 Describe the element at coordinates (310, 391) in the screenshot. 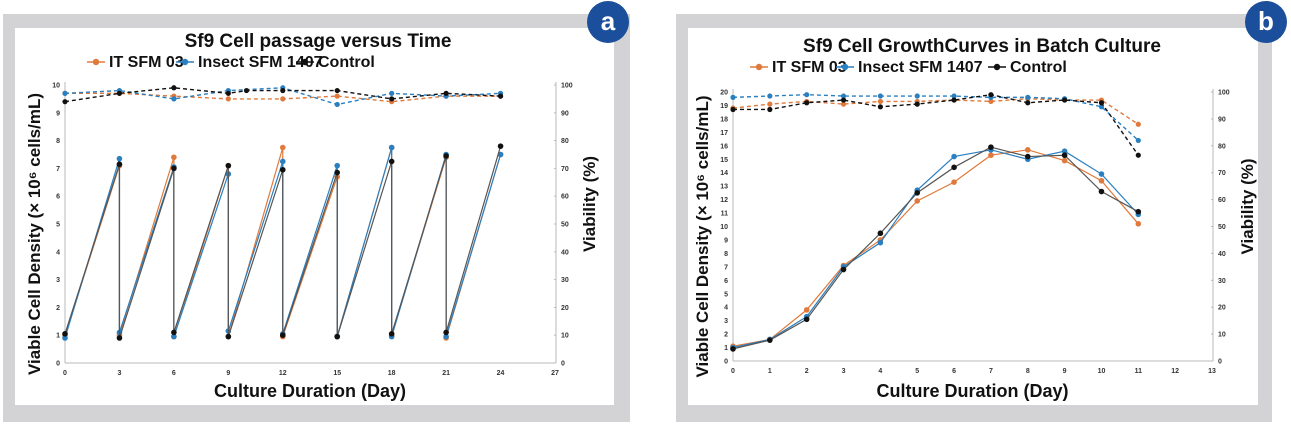

I see `panel-a-x-axis-title: Culture Duration (Day)` at that location.